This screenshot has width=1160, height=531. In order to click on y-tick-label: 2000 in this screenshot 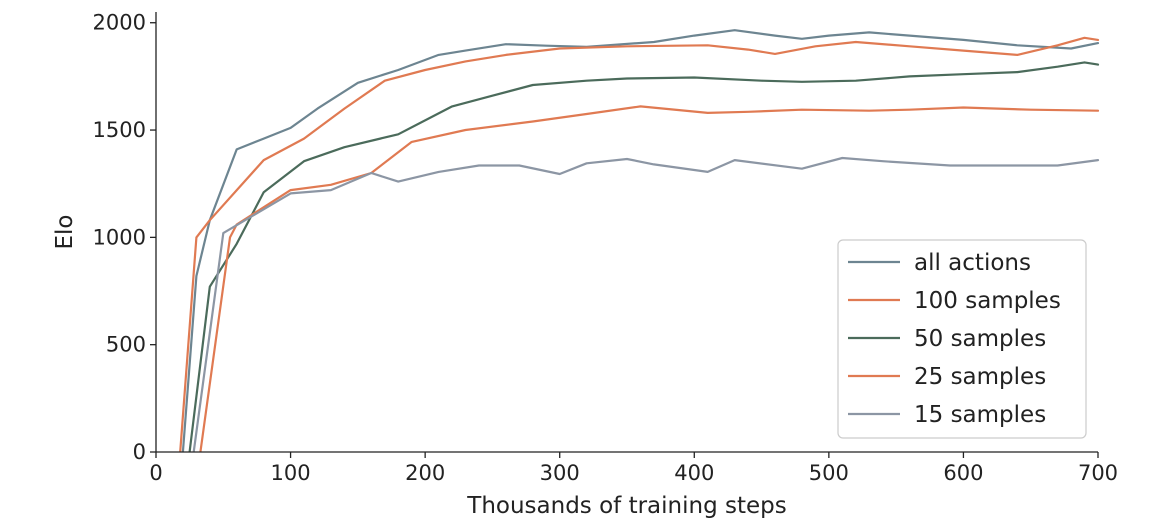, I will do `click(119, 23)`.